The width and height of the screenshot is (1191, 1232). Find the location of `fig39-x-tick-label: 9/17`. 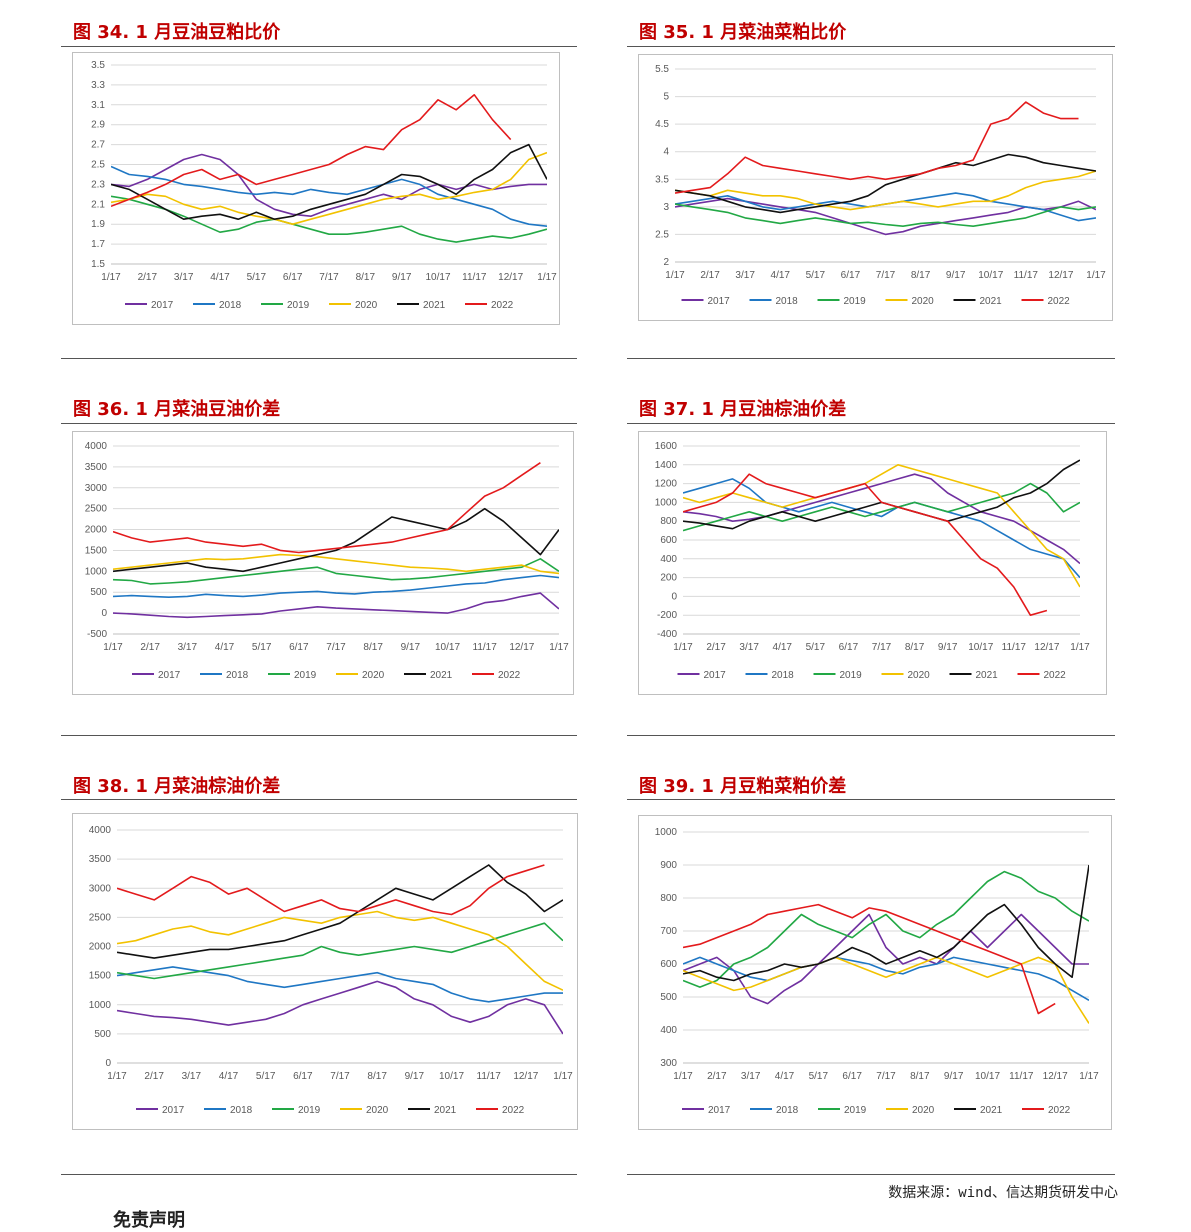

fig39-x-tick-label: 9/17 is located at coordinates (954, 1076).